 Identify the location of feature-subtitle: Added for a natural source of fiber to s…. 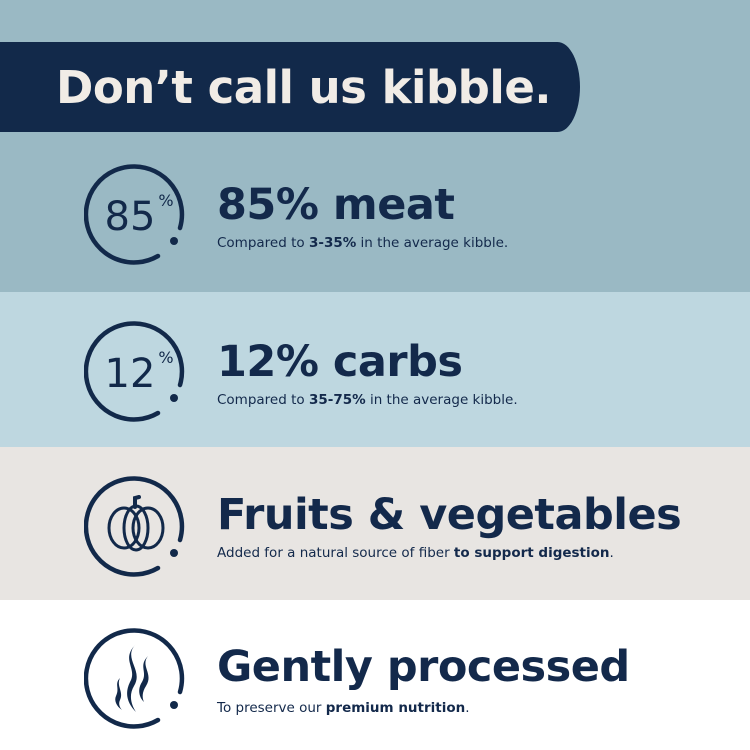
(415, 553).